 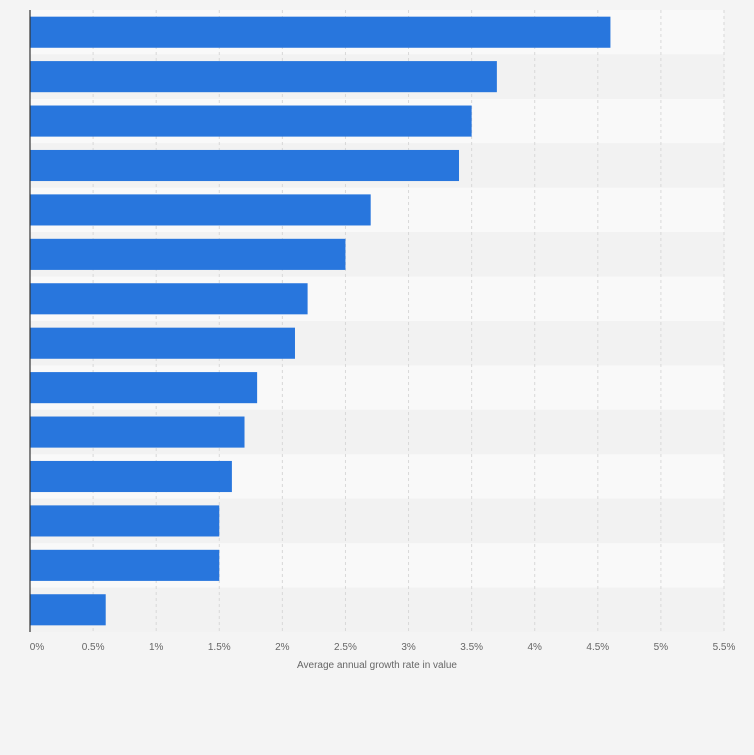 What do you see at coordinates (37, 647) in the screenshot?
I see `x-tick-label: 0%` at bounding box center [37, 647].